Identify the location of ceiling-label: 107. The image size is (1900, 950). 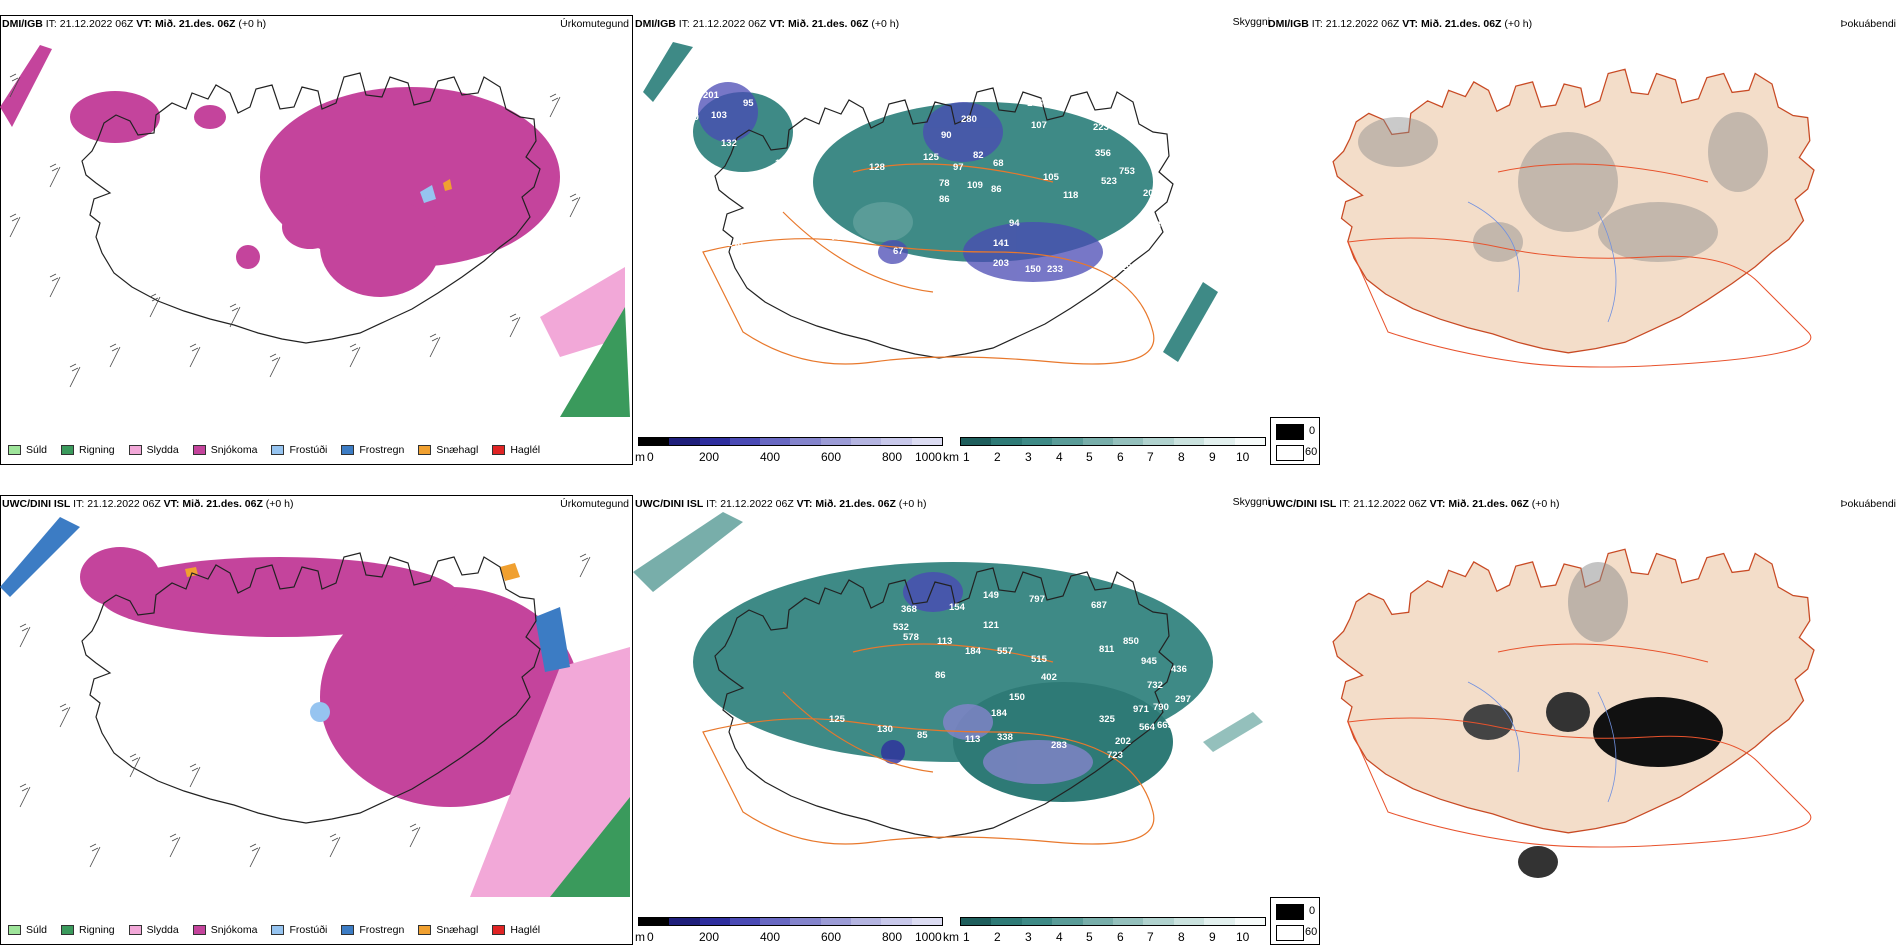
(1039, 125).